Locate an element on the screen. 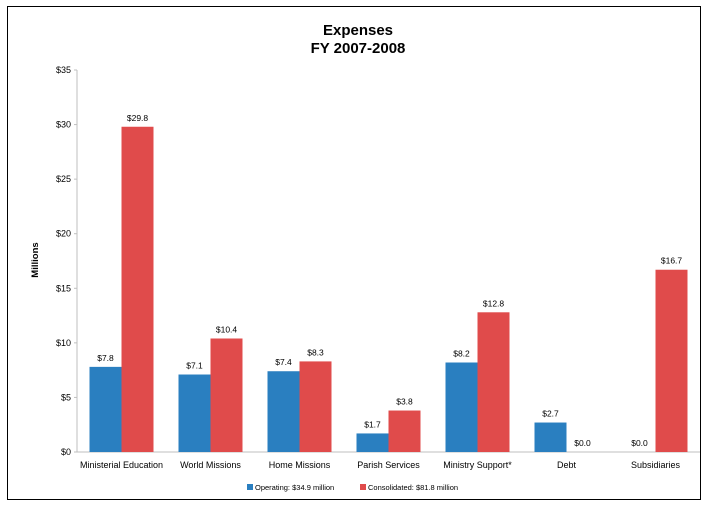 The image size is (710, 508). data-label: $7.8 is located at coordinates (105, 358).